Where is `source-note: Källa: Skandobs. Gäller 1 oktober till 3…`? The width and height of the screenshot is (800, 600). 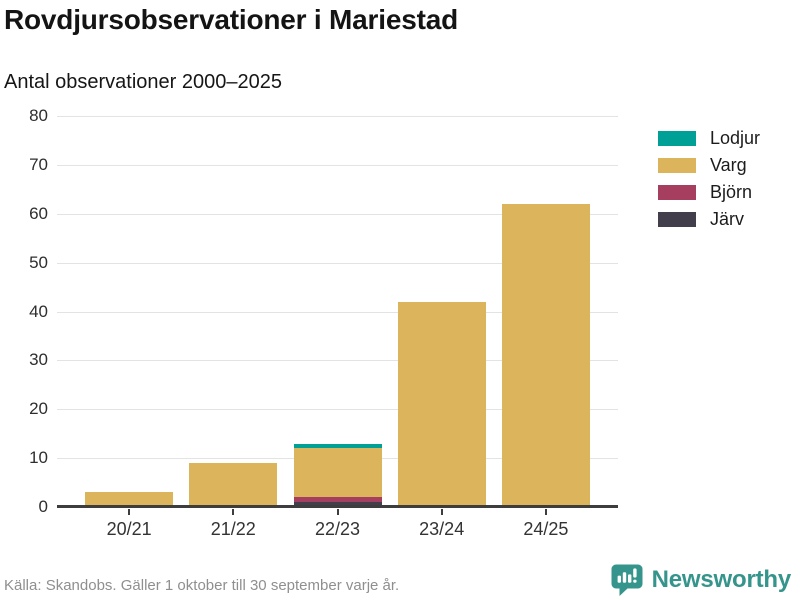
source-note: Källa: Skandobs. Gäller 1 oktober till 3… is located at coordinates (202, 585).